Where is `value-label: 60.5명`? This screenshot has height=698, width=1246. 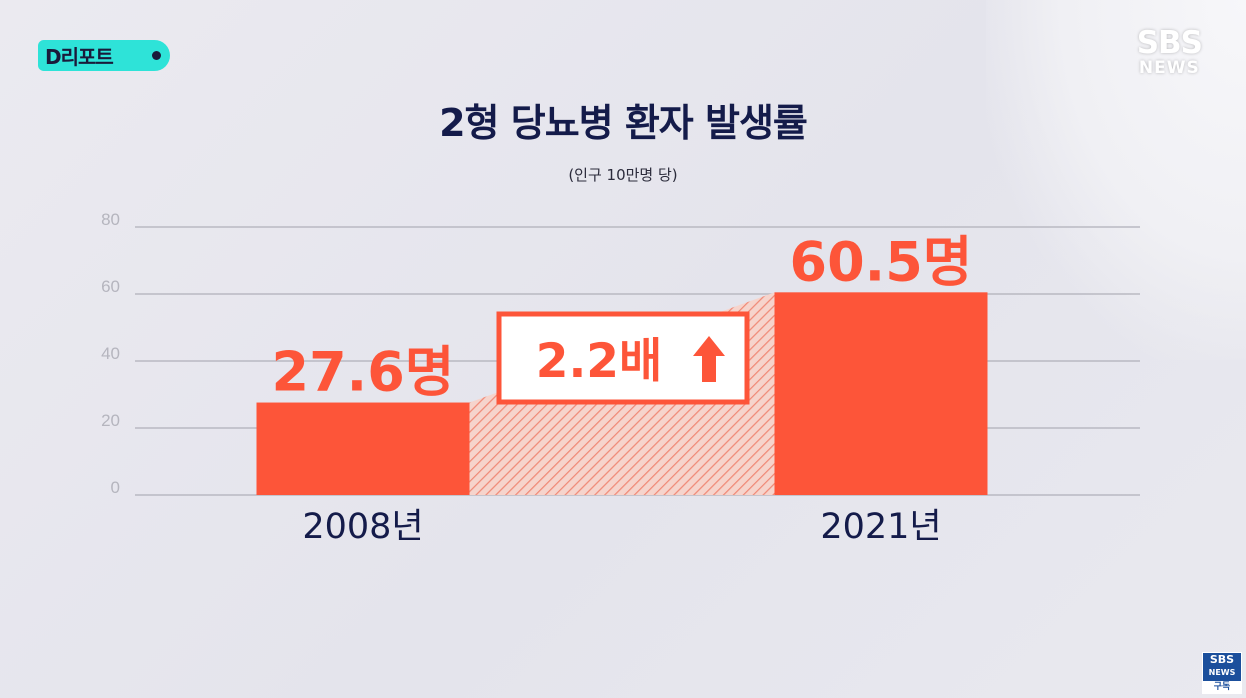 value-label: 60.5명 is located at coordinates (881, 261).